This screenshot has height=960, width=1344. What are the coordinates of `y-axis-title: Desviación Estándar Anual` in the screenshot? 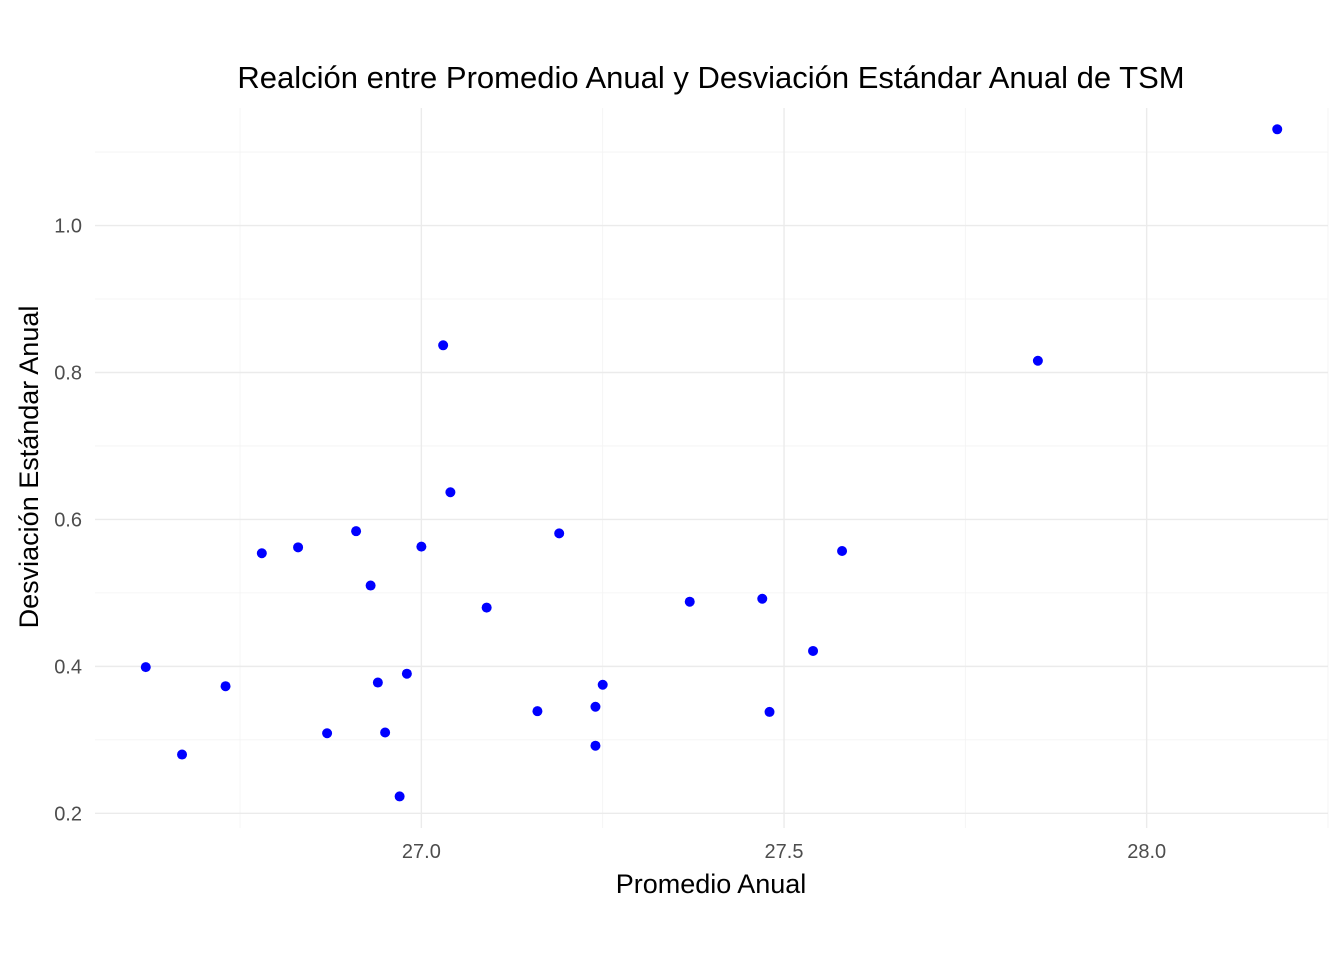 It's located at (29, 467).